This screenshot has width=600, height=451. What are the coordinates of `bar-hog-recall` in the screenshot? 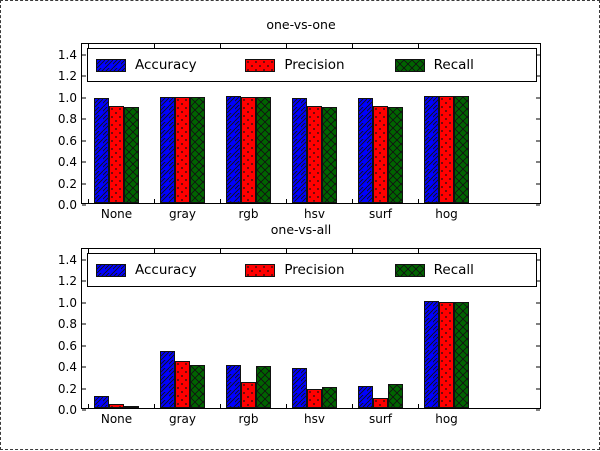 It's located at (461, 149).